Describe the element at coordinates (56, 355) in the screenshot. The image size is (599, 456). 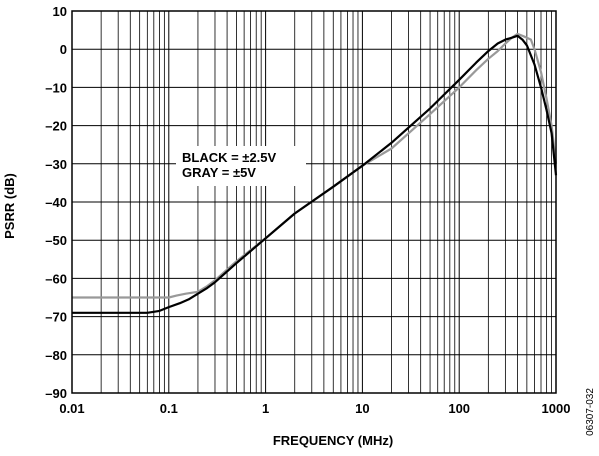
I see `y-tick-label: –80` at that location.